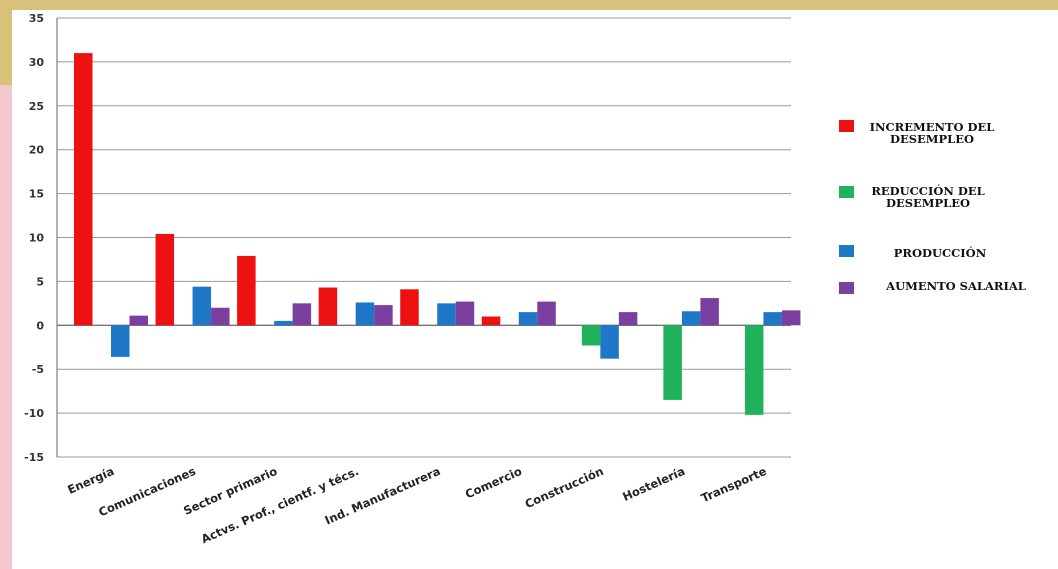  What do you see at coordinates (36, 106) in the screenshot?
I see `y-tick-label: 25` at bounding box center [36, 106].